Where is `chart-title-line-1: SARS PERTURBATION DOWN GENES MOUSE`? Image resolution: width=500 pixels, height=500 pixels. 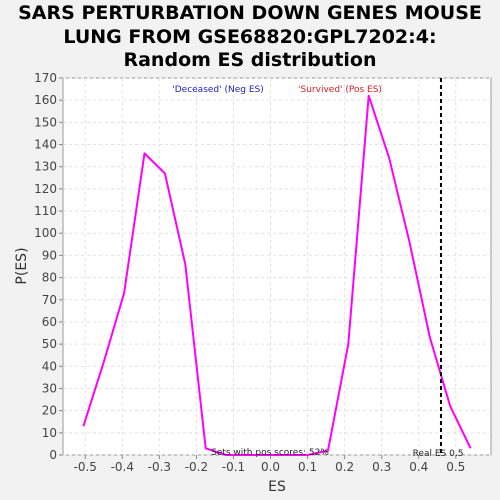 chart-title-line-1: SARS PERTURBATION DOWN GENES MOUSE is located at coordinates (250, 13).